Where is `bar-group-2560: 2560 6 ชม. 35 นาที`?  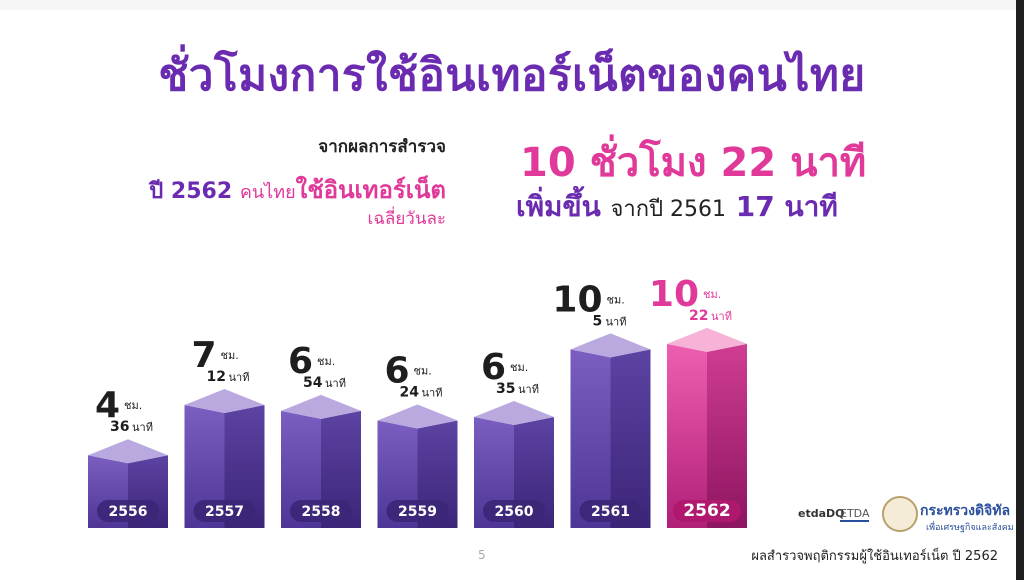
bar-group-2560: 2560 6 ชม. 35 นาที is located at coordinates (514, 437).